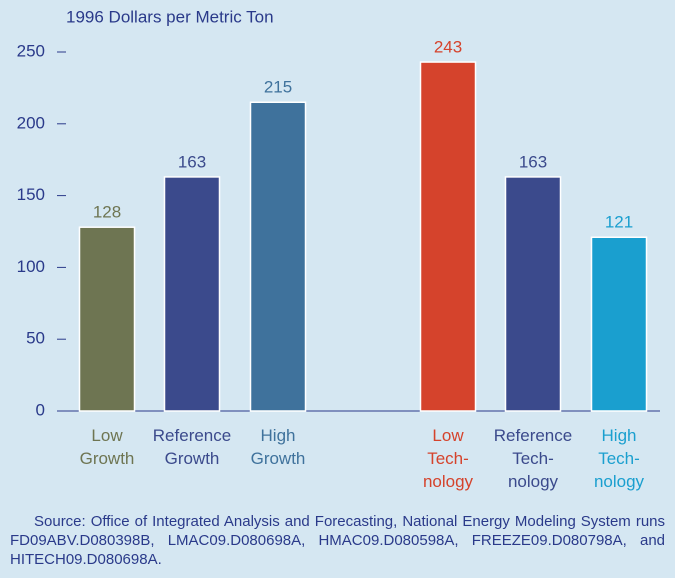  Describe the element at coordinates (448, 458) in the screenshot. I see `x-tick-label: Low Tech-nology` at that location.